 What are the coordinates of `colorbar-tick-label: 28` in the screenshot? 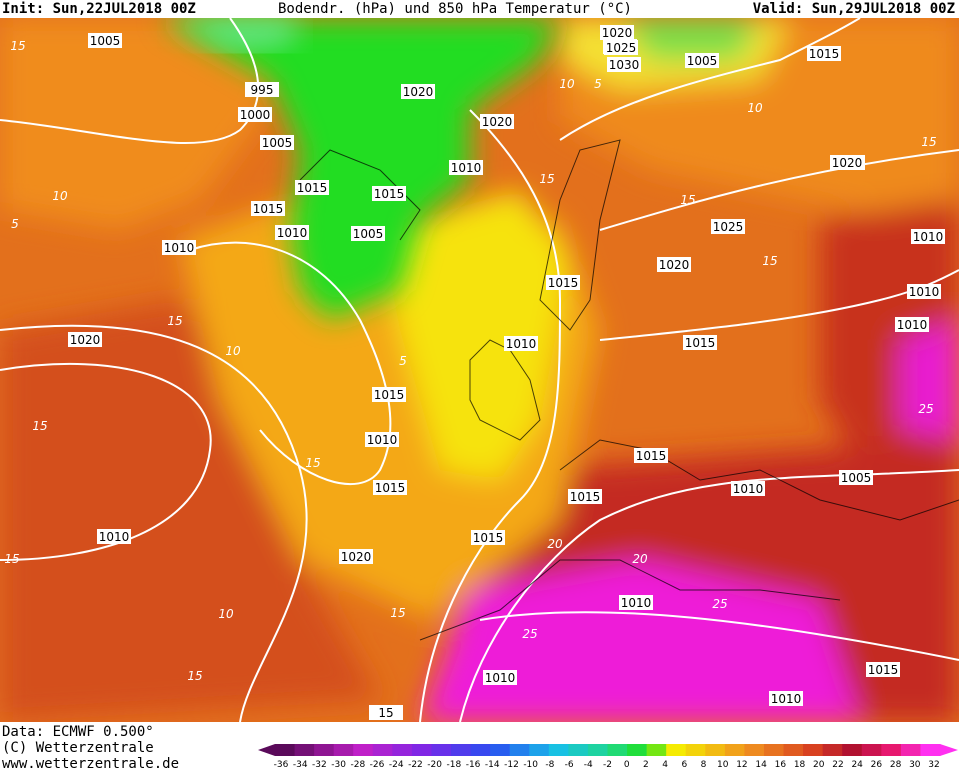 It's located at (896, 765).